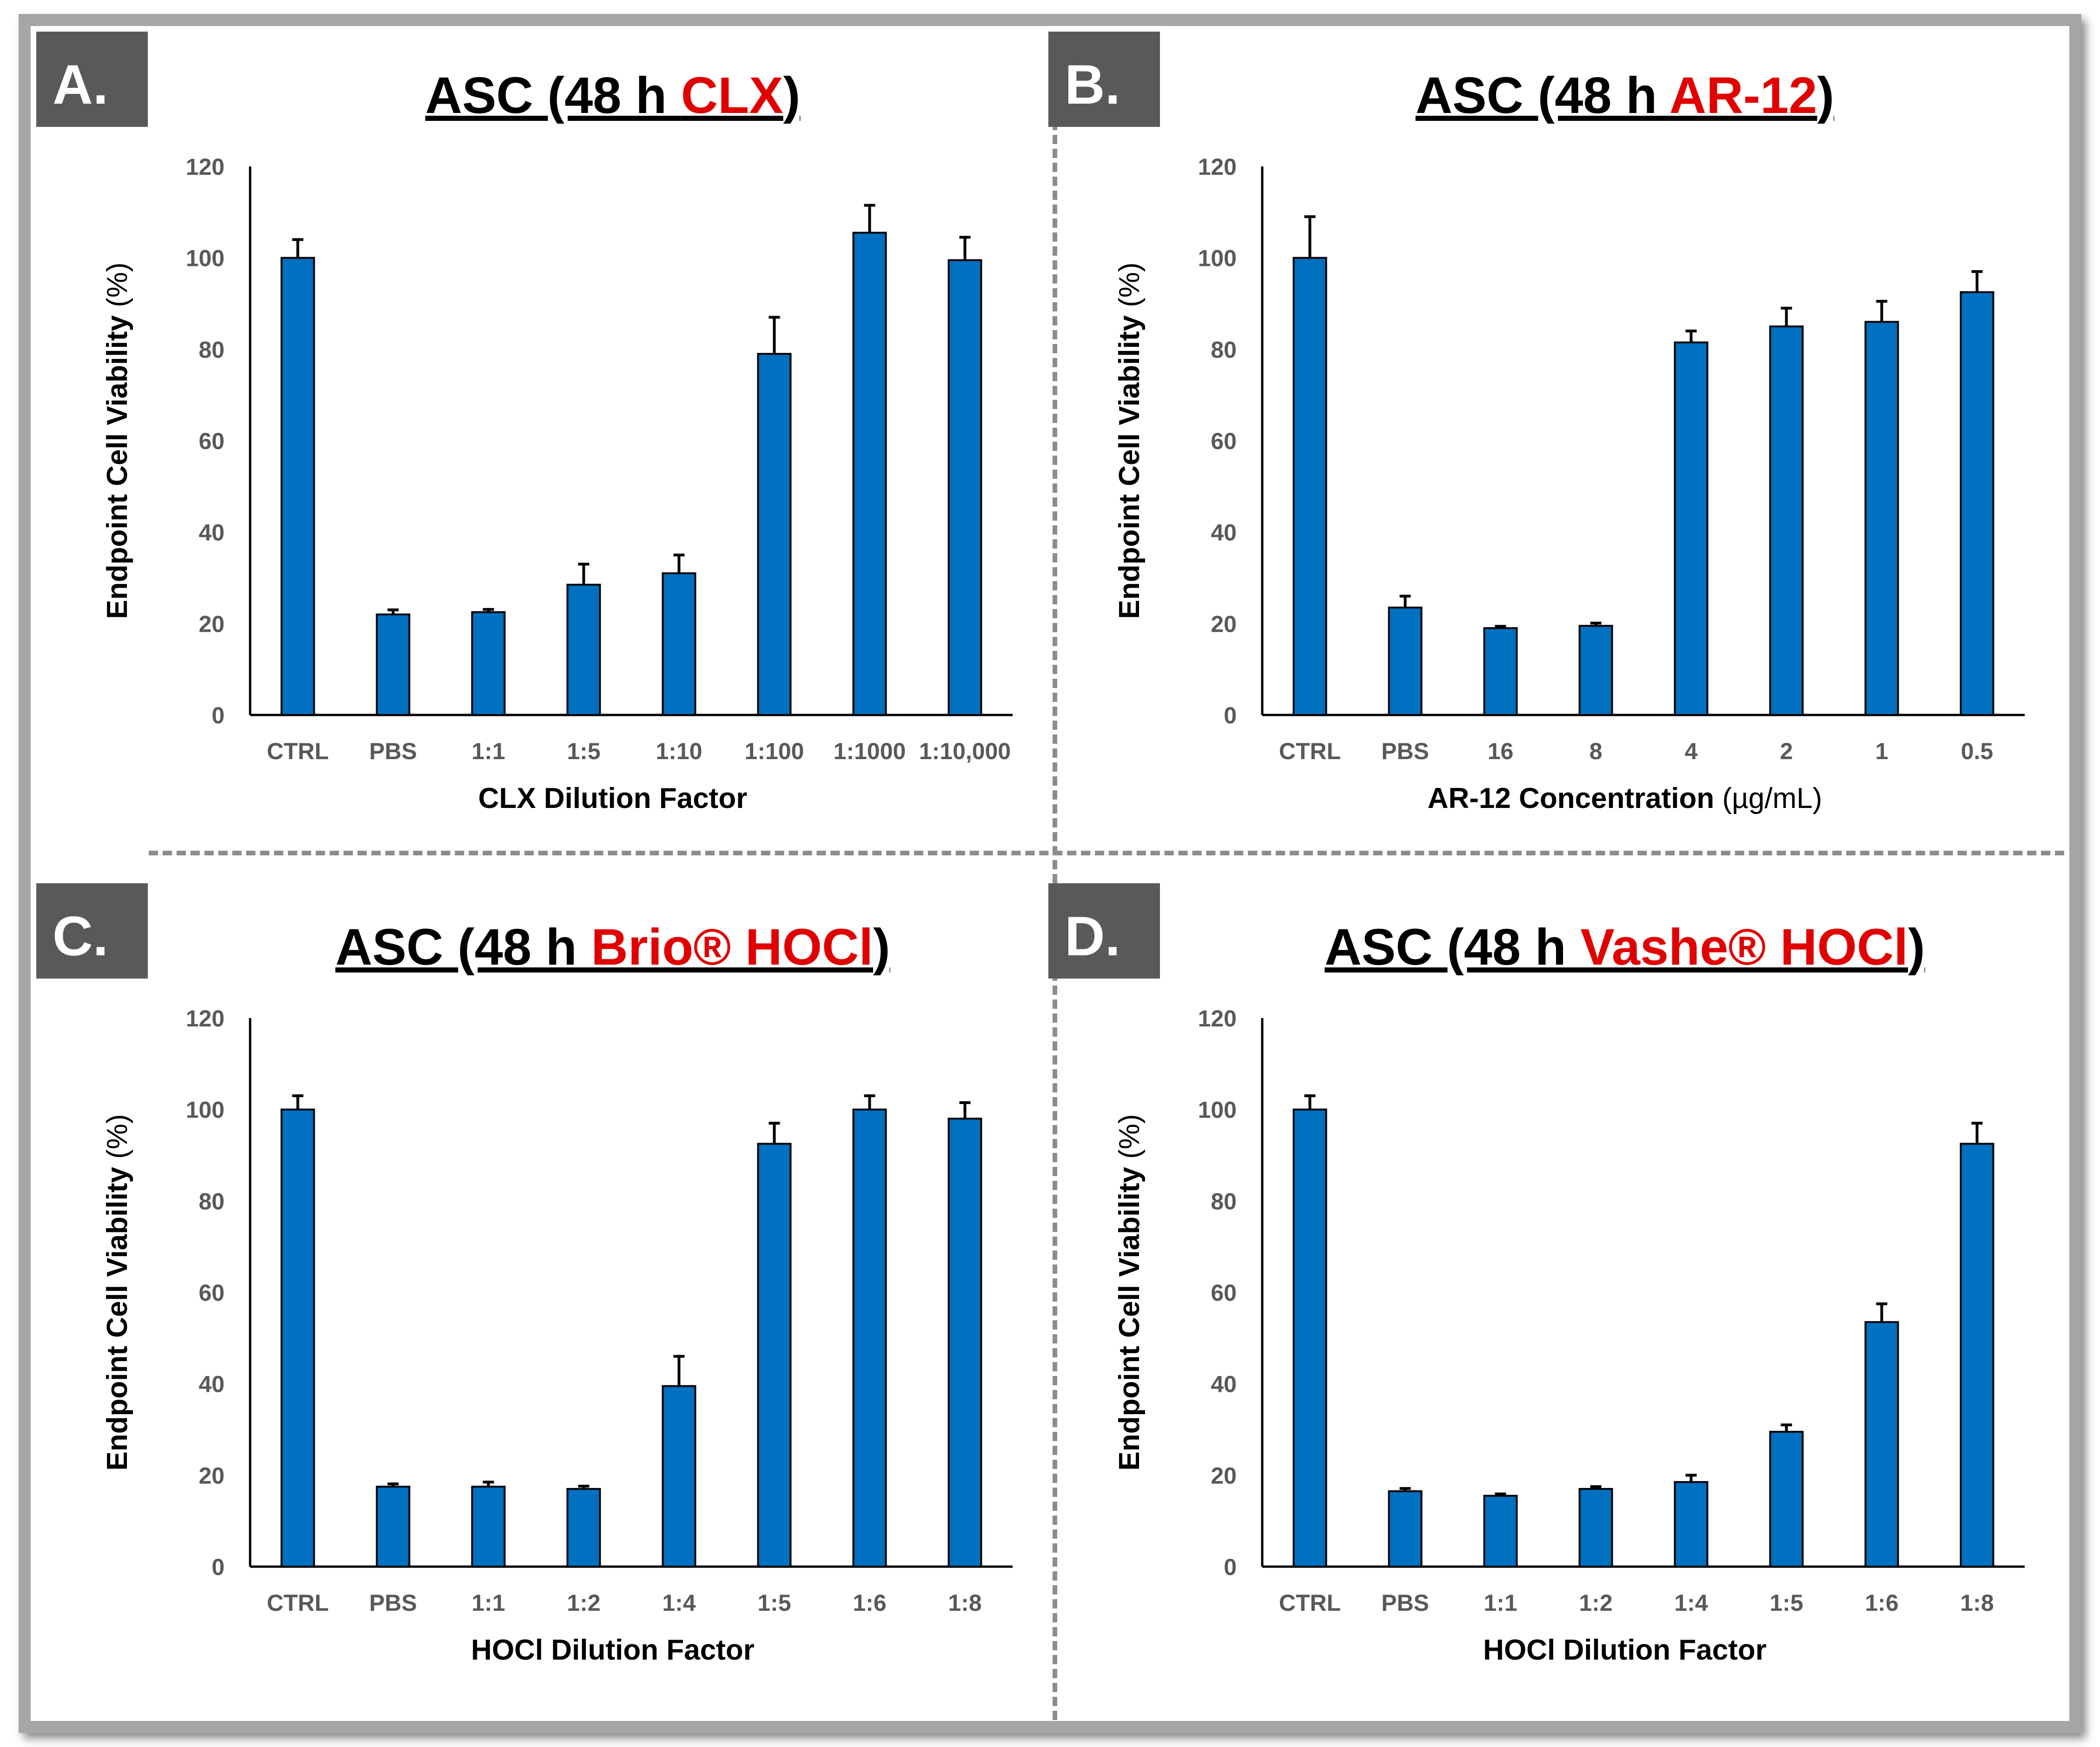 Image resolution: width=2100 pixels, height=1747 pixels. What do you see at coordinates (1500, 1603) in the screenshot?
I see `x-tick-label: 1:1` at bounding box center [1500, 1603].